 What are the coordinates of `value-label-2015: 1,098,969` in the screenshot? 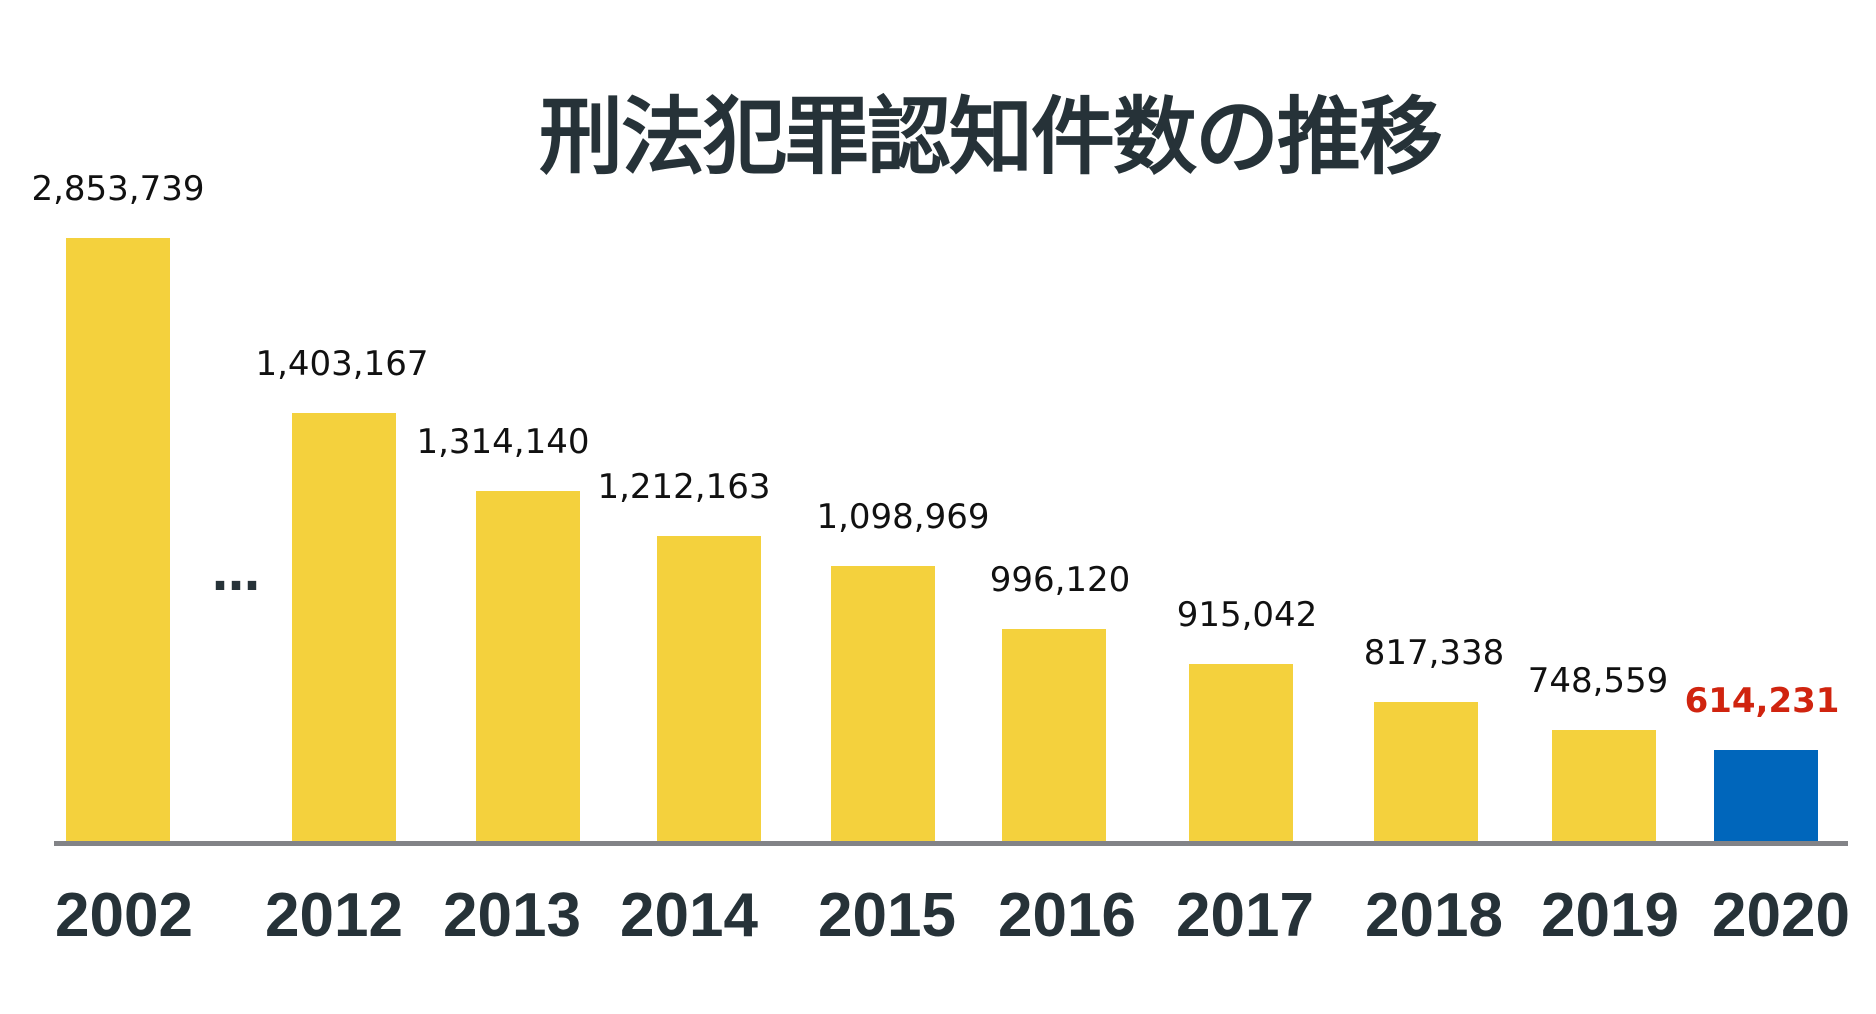 It's located at (902, 517).